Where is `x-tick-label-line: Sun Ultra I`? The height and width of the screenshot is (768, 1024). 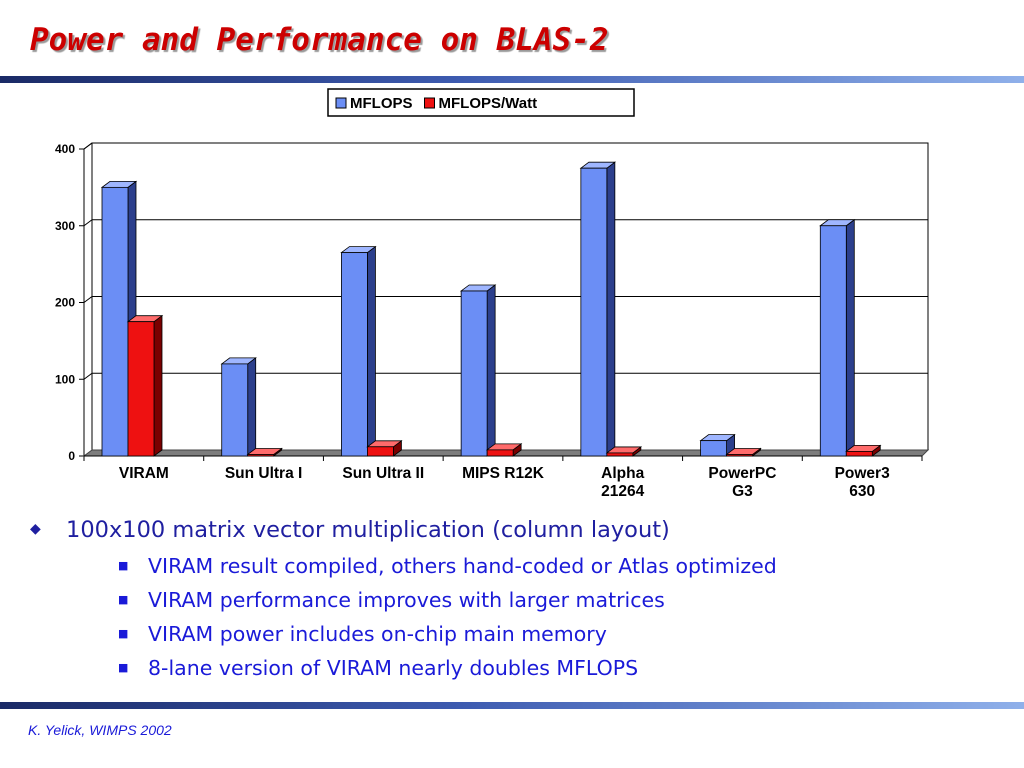
x-tick-label-line: Sun Ultra I is located at coordinates (264, 473).